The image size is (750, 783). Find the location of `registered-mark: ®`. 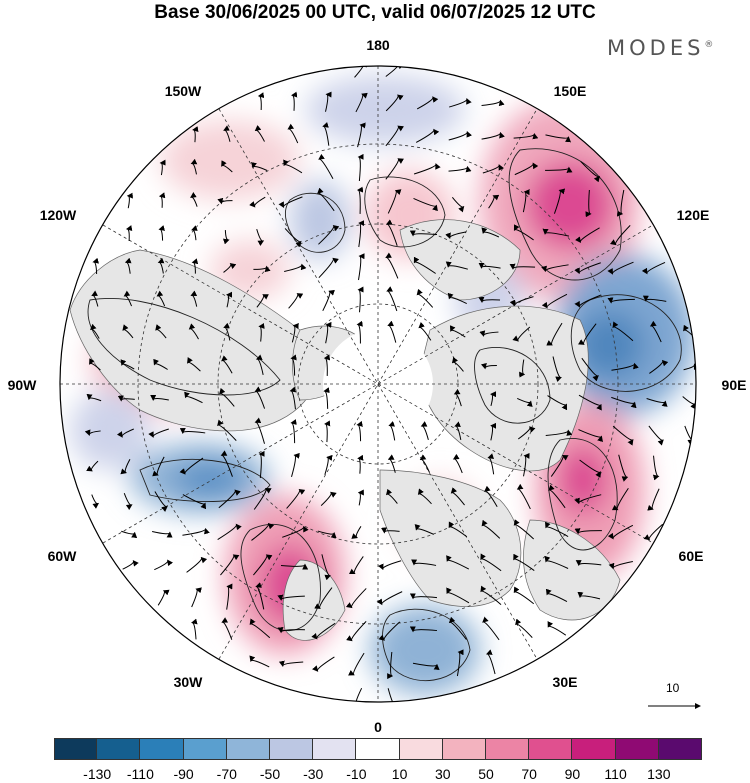

registered-mark: ® is located at coordinates (709, 45).